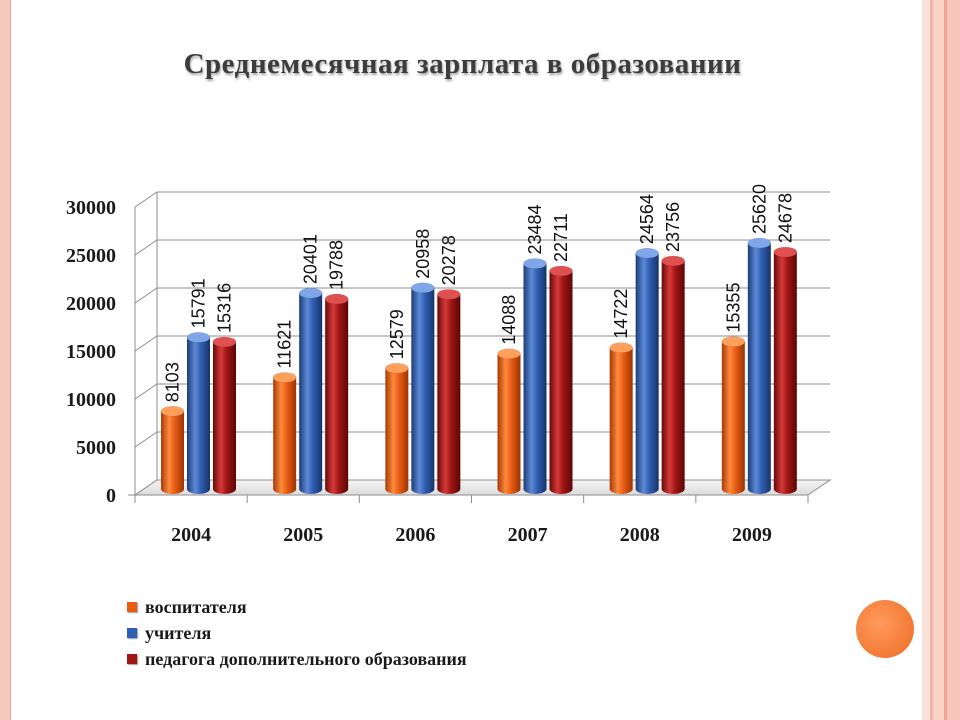  Describe the element at coordinates (337, 265) in the screenshot. I see `data-label: 19788` at that location.